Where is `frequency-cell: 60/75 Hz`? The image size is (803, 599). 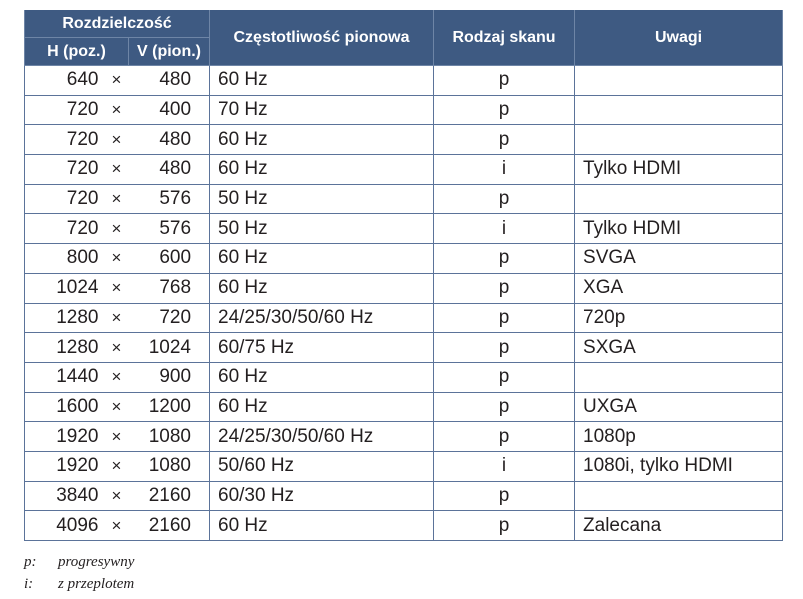
frequency-cell: 60/75 Hz is located at coordinates (322, 347).